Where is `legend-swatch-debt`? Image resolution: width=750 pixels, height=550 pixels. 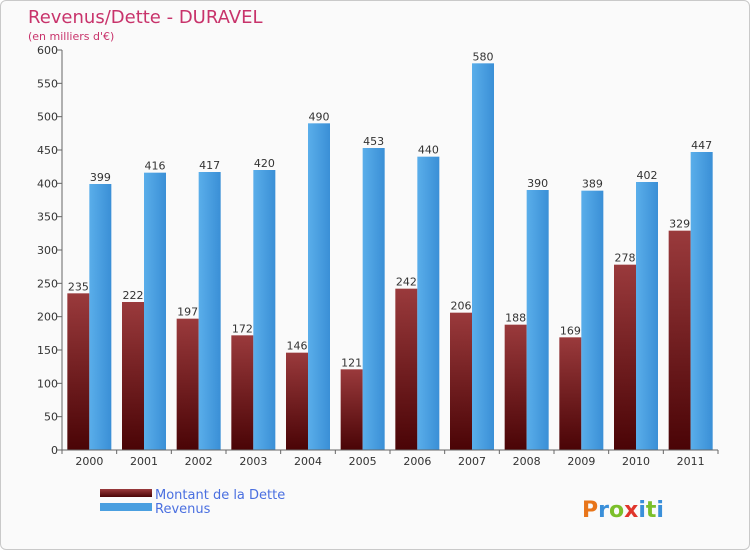
legend-swatch-debt is located at coordinates (126, 493).